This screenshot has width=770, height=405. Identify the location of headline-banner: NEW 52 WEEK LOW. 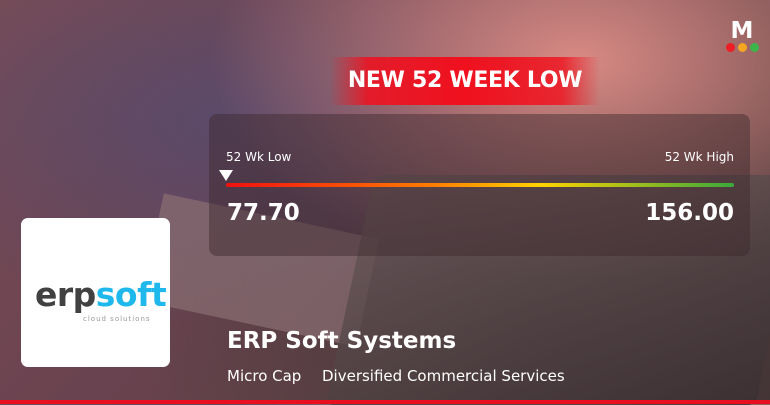
(465, 81).